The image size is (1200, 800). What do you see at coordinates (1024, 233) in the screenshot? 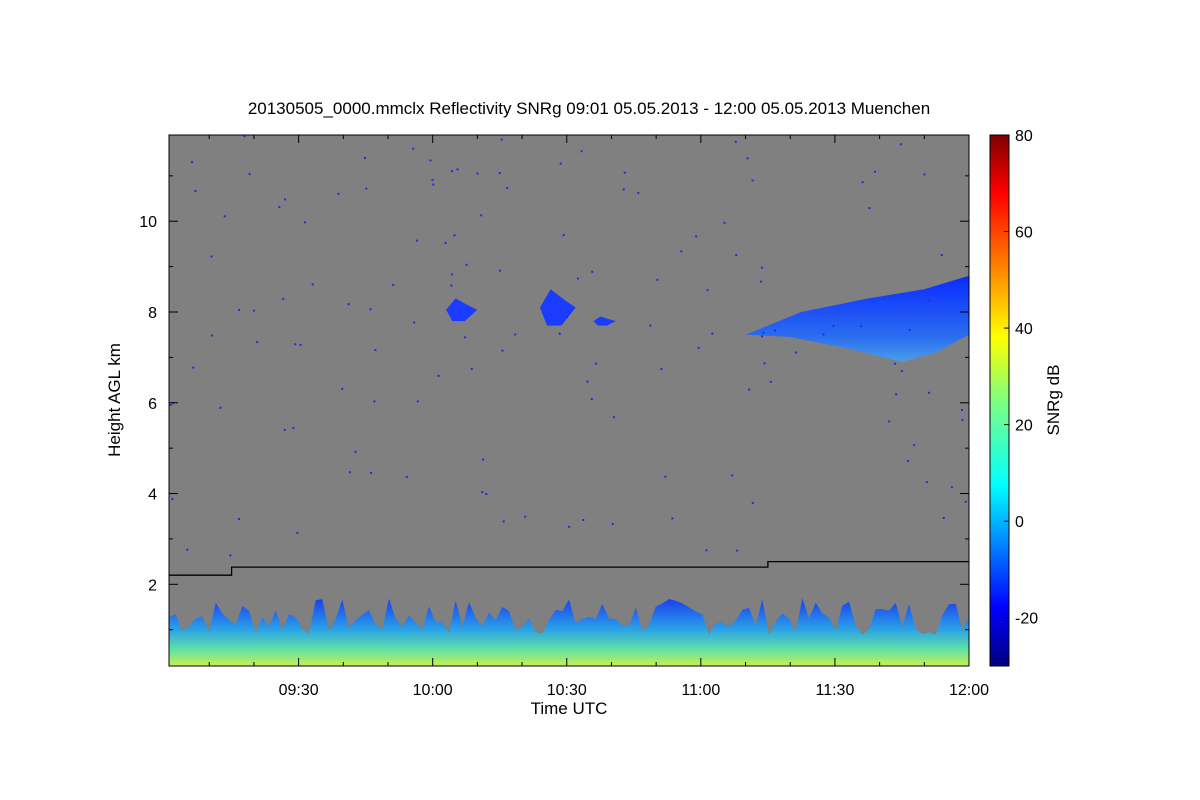
I see `colorbar-tick-label: 60` at bounding box center [1024, 233].